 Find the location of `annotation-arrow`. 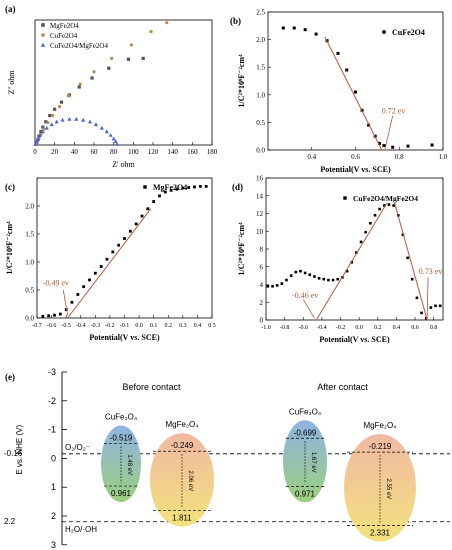

annotation-arrow is located at coordinates (308, 309).